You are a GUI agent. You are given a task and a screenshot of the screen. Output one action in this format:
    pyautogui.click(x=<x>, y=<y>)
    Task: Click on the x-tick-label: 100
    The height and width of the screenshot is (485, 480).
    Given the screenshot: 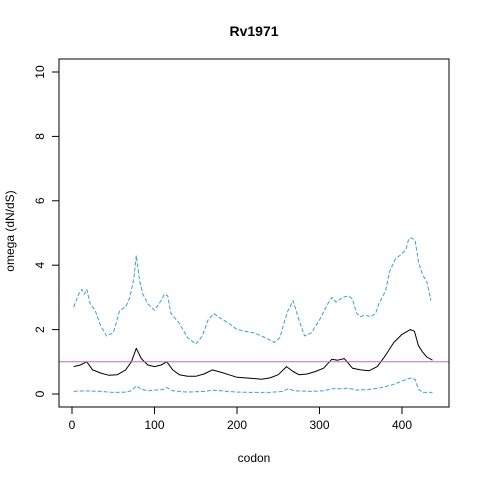 What is the action you would take?
    pyautogui.click(x=154, y=425)
    